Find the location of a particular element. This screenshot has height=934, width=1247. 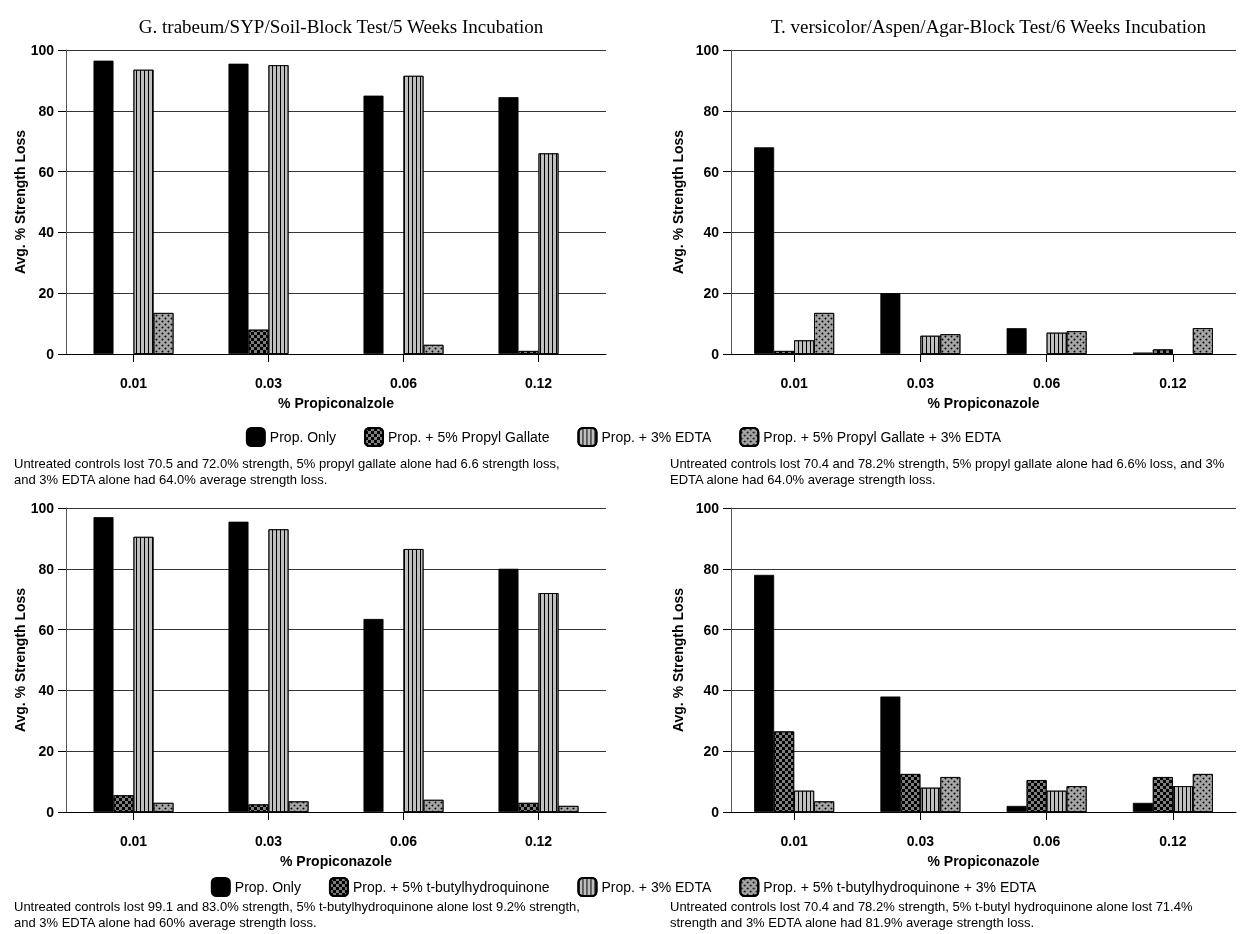

text: Untreated controls lost 70.4 and 78.2% strength, 5% propyl gallate alone had 6.6% loss, and 3% EDTA alone had 64.0% average strength loss. is located at coordinates (949, 471).